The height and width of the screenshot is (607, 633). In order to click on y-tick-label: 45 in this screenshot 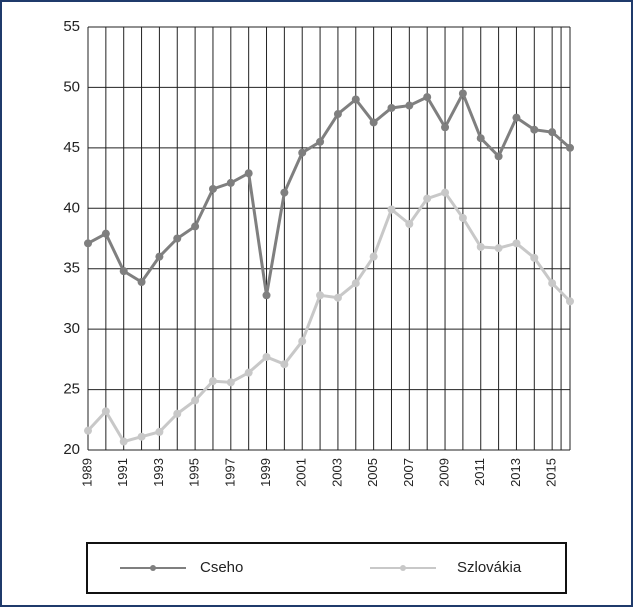, I will do `click(71, 147)`.